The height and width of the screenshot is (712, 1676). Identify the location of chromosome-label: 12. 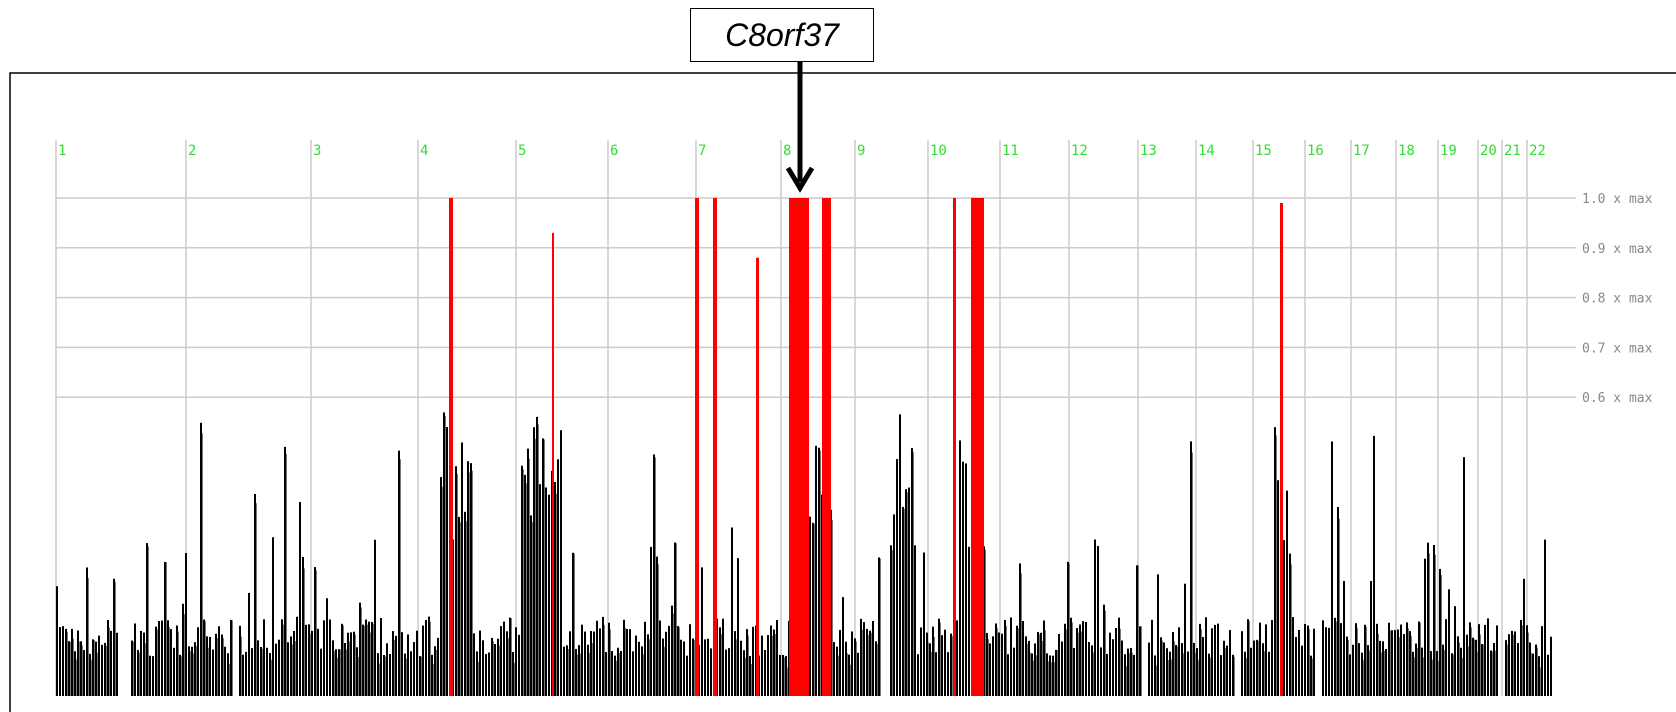
(1079, 151).